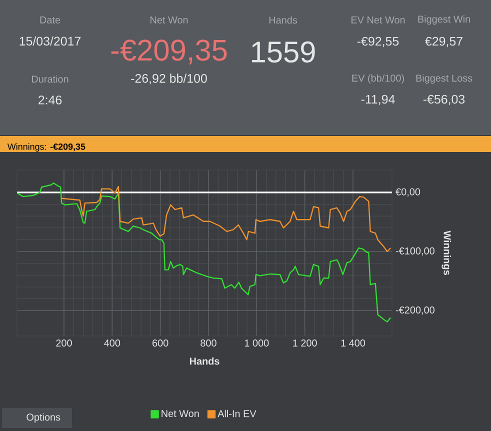 The width and height of the screenshot is (491, 431). What do you see at coordinates (43, 418) in the screenshot?
I see `text: Options` at bounding box center [43, 418].